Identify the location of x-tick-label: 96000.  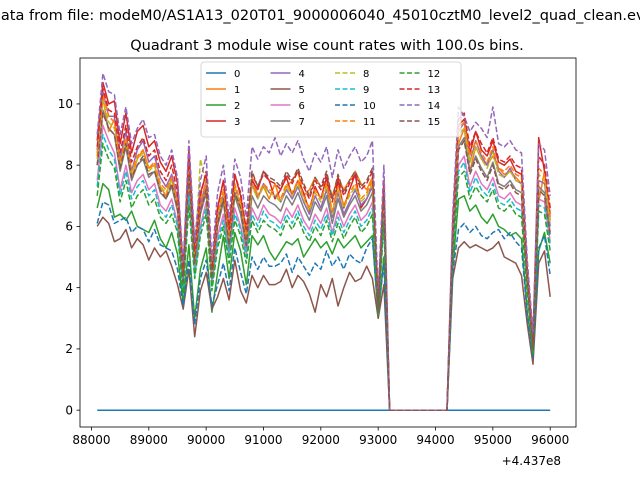
(550, 440).